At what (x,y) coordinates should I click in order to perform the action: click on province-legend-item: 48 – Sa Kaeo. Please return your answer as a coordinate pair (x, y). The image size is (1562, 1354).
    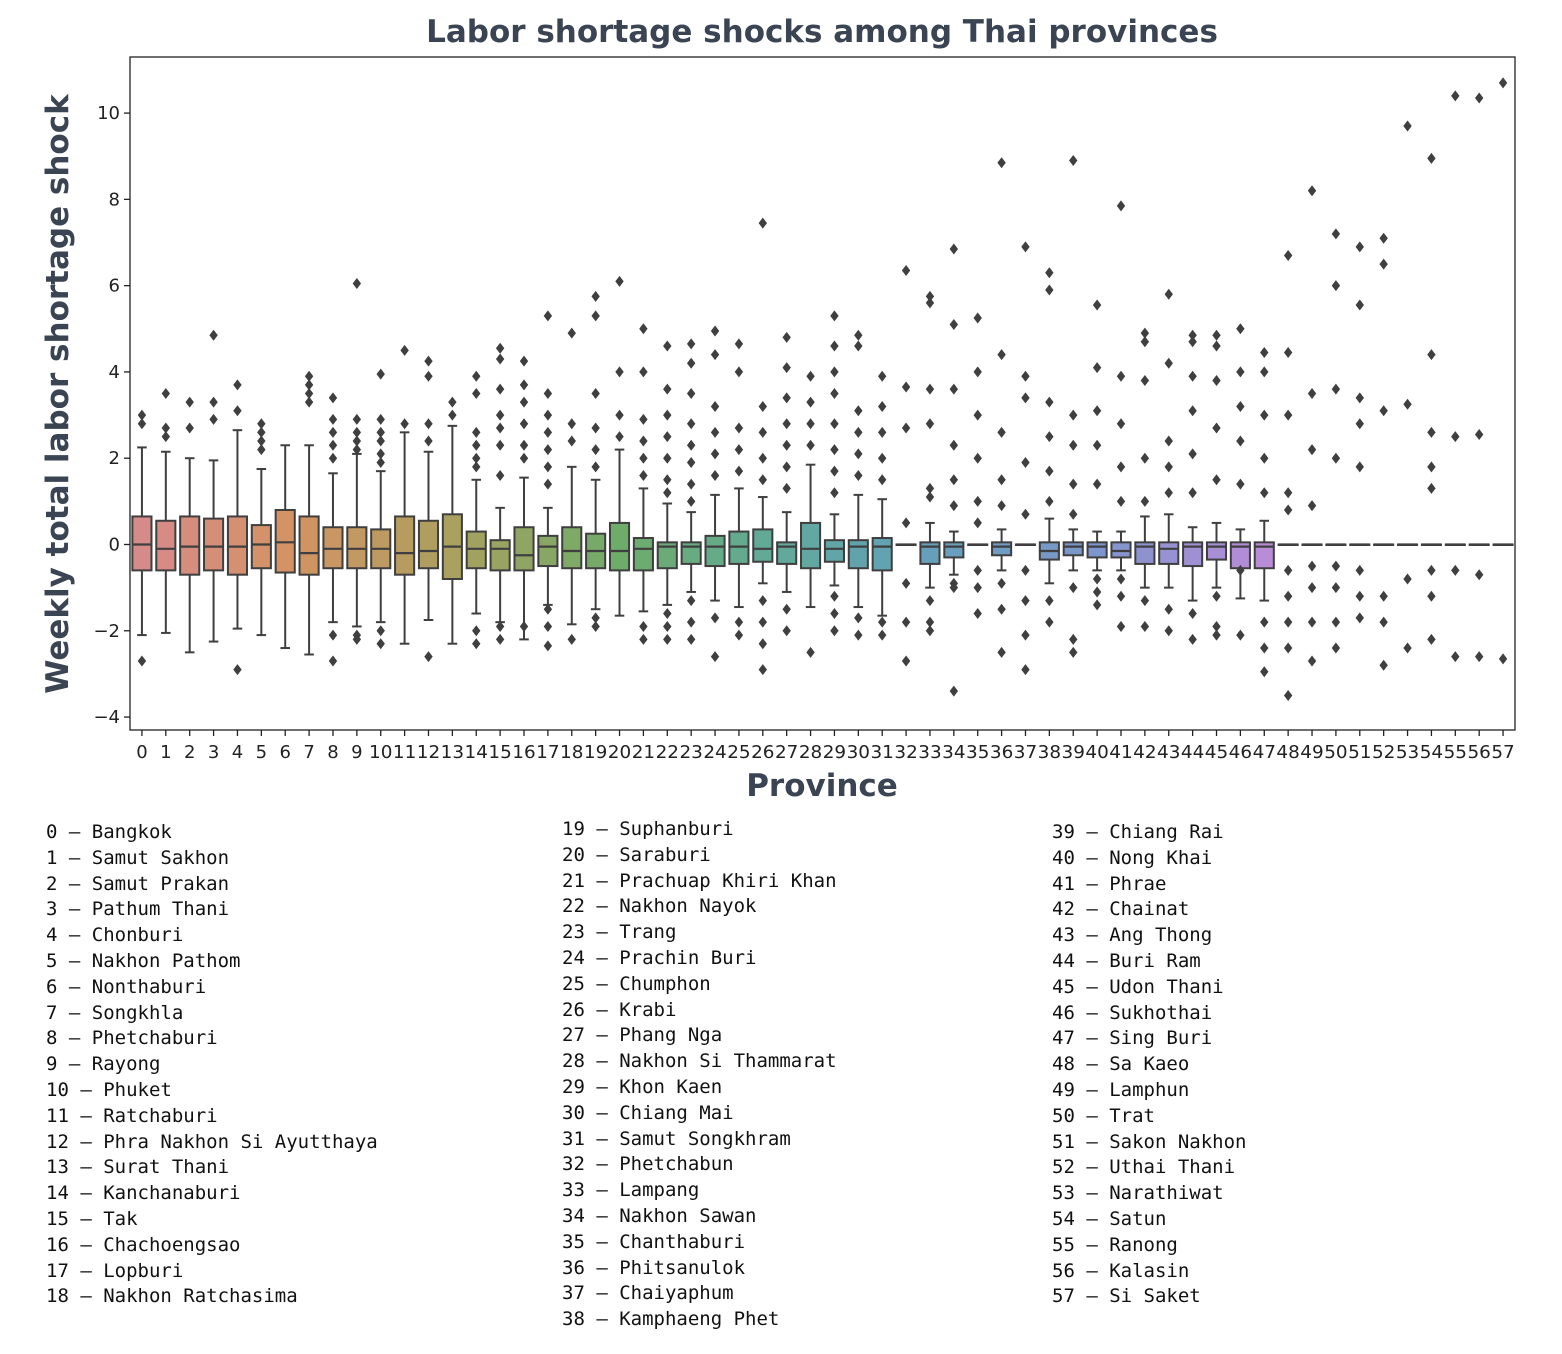
    Looking at the image, I should click on (1121, 1064).